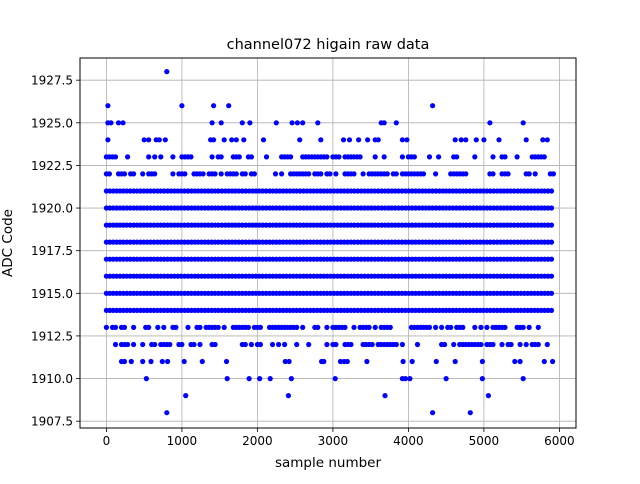 This screenshot has height=484, width=640. Describe the element at coordinates (107, 441) in the screenshot. I see `x-tick-label: 0` at that location.